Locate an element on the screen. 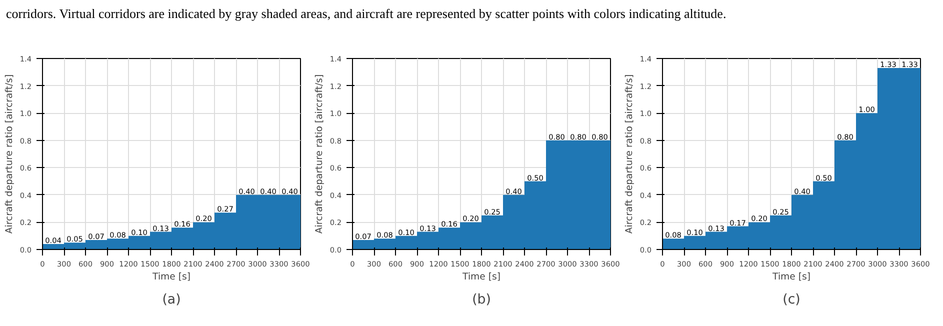  text: (b) is located at coordinates (481, 300).